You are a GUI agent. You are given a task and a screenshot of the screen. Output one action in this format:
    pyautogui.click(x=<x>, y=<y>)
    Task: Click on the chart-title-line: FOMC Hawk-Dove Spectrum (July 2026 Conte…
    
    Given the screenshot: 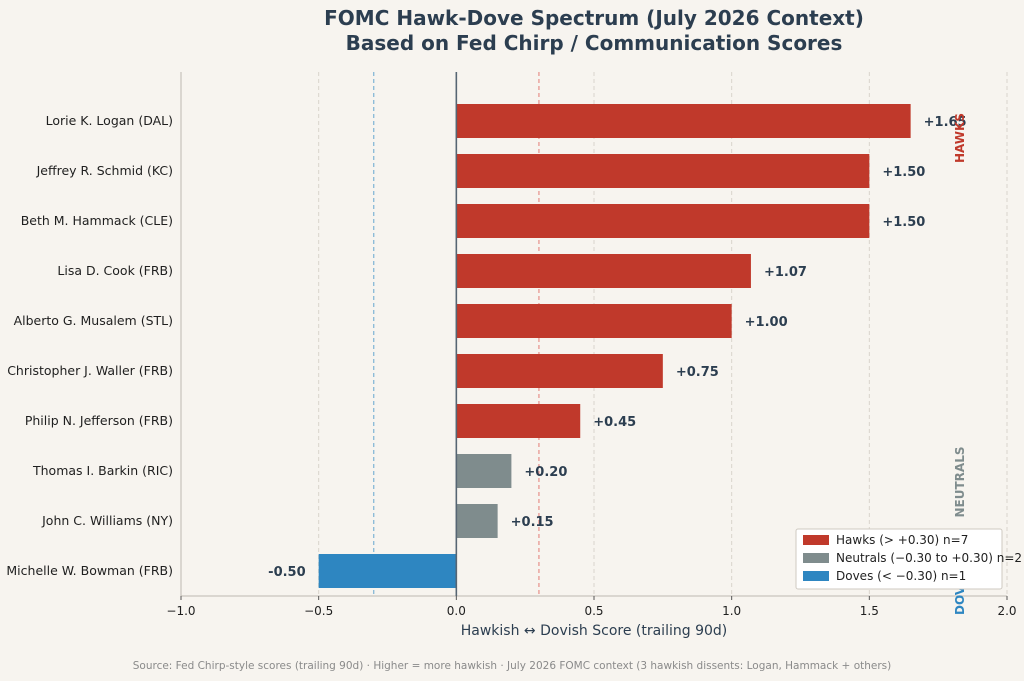 What is the action you would take?
    pyautogui.click(x=594, y=18)
    